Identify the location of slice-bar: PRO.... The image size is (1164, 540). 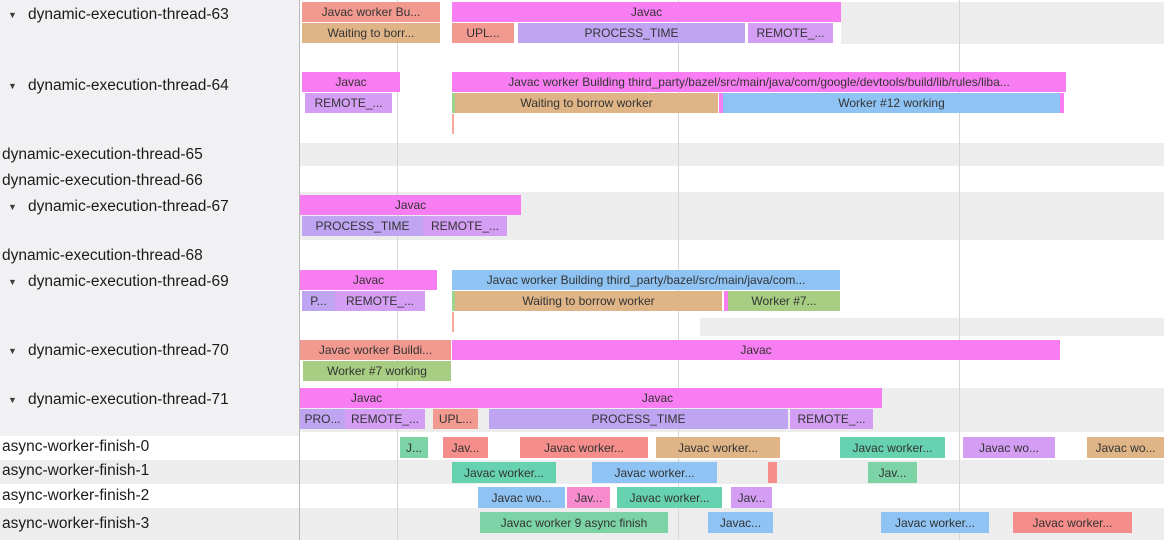
(322, 419).